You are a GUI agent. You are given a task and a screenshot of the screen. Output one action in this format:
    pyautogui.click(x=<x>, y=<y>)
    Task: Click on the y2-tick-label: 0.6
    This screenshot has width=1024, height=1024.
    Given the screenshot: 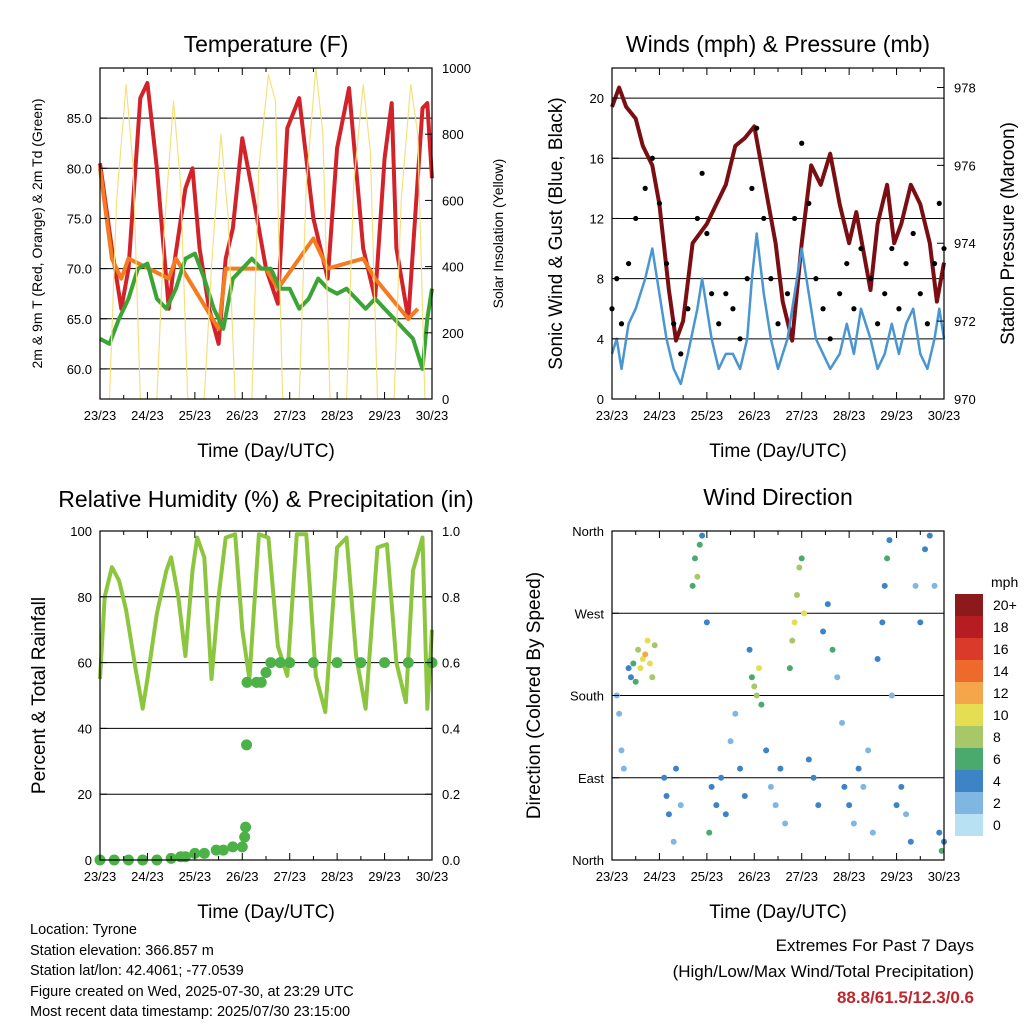 What is the action you would take?
    pyautogui.click(x=451, y=663)
    